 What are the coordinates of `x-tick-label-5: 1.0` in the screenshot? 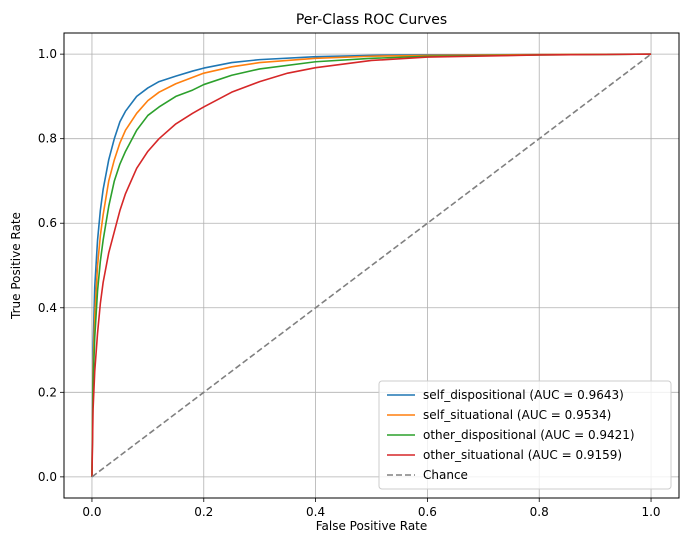 It's located at (650, 512).